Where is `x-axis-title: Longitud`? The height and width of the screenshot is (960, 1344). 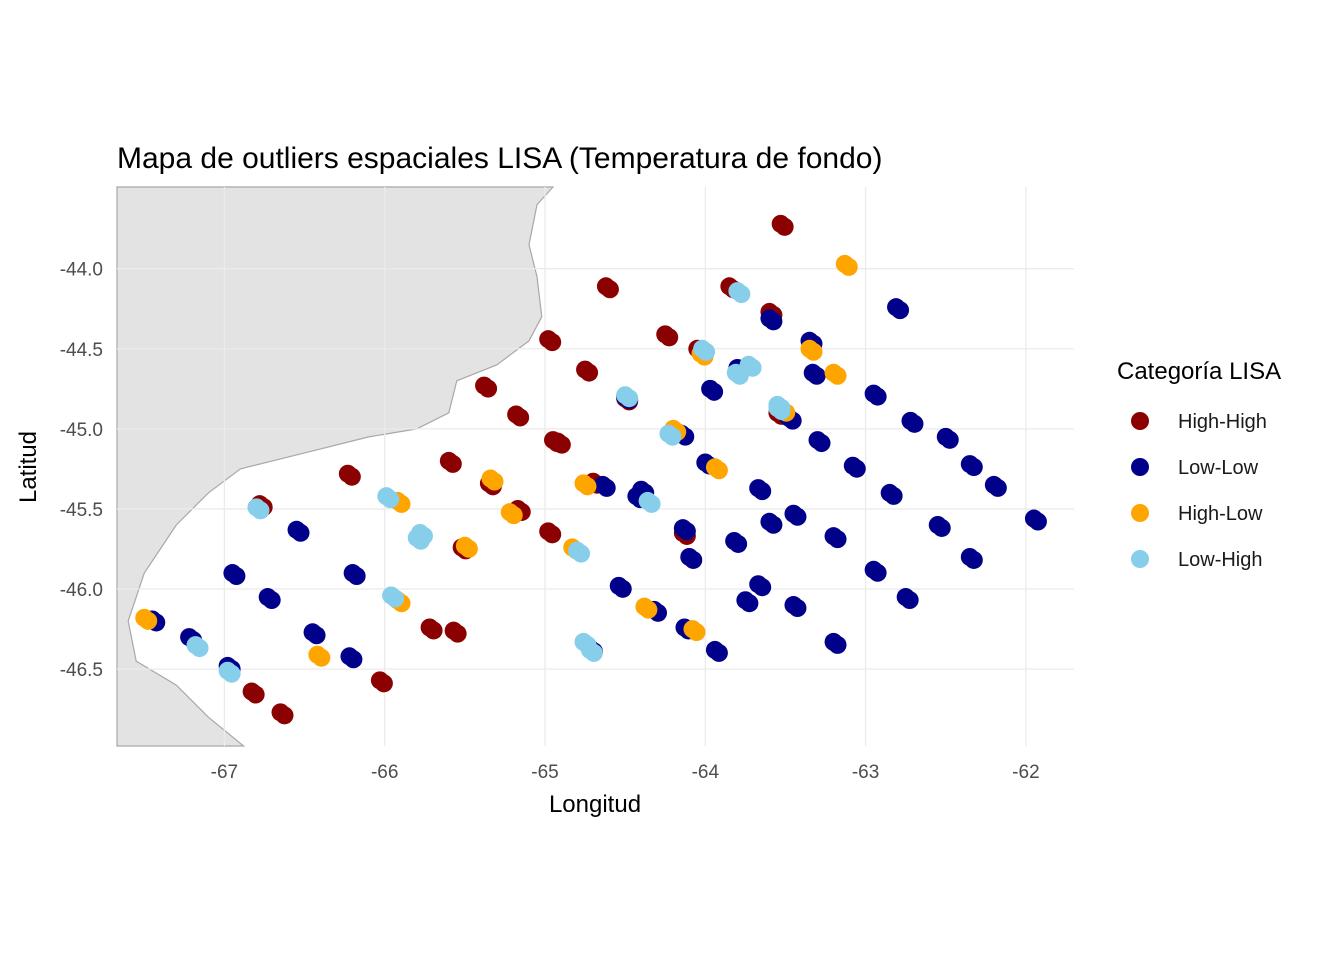 x-axis-title: Longitud is located at coordinates (595, 804).